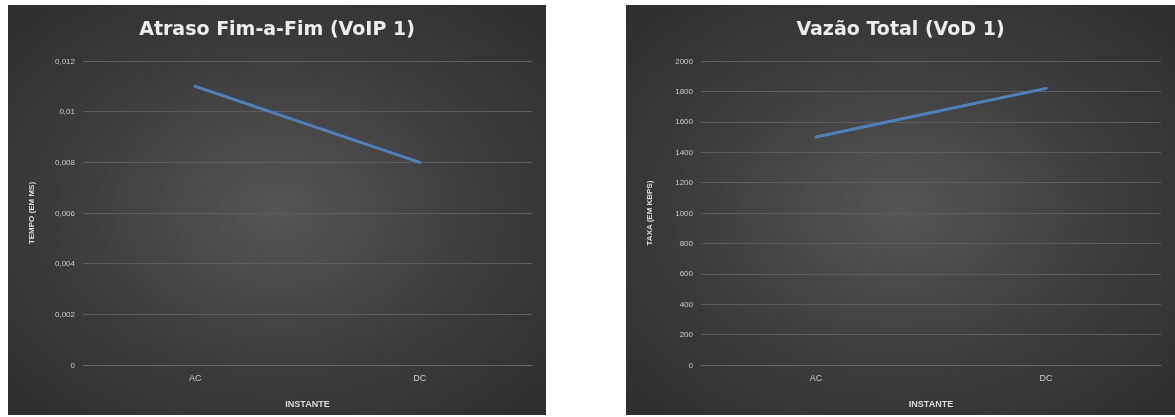 This screenshot has width=1175, height=417. Describe the element at coordinates (684, 213) in the screenshot. I see `y-tick-label: 1000` at that location.